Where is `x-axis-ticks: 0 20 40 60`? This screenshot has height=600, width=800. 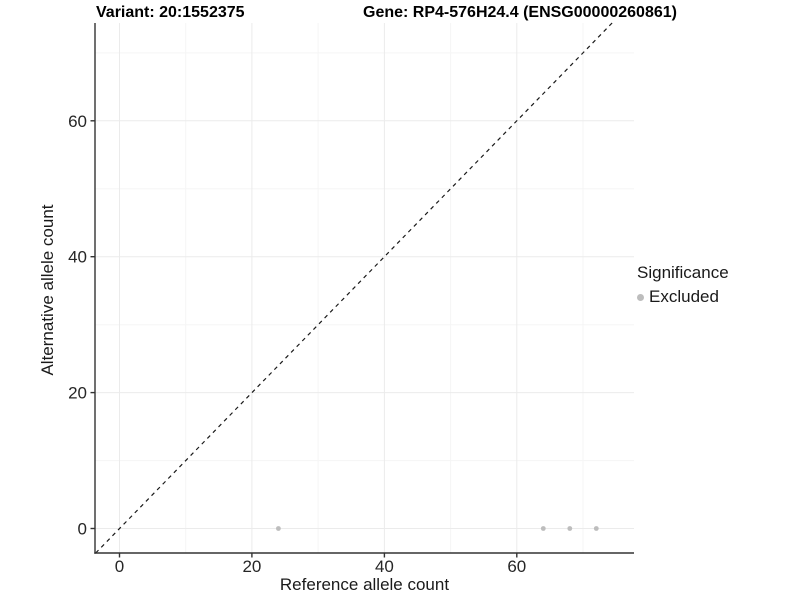 x-axis-ticks: 0 20 40 60 is located at coordinates (320, 564).